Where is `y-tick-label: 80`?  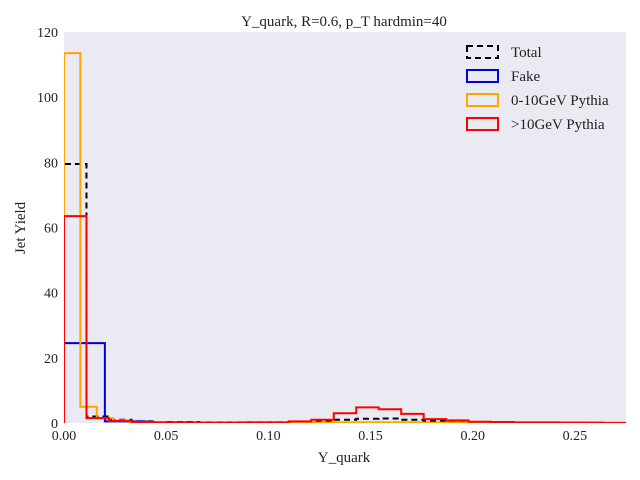
y-tick-label: 80 is located at coordinates (51, 163).